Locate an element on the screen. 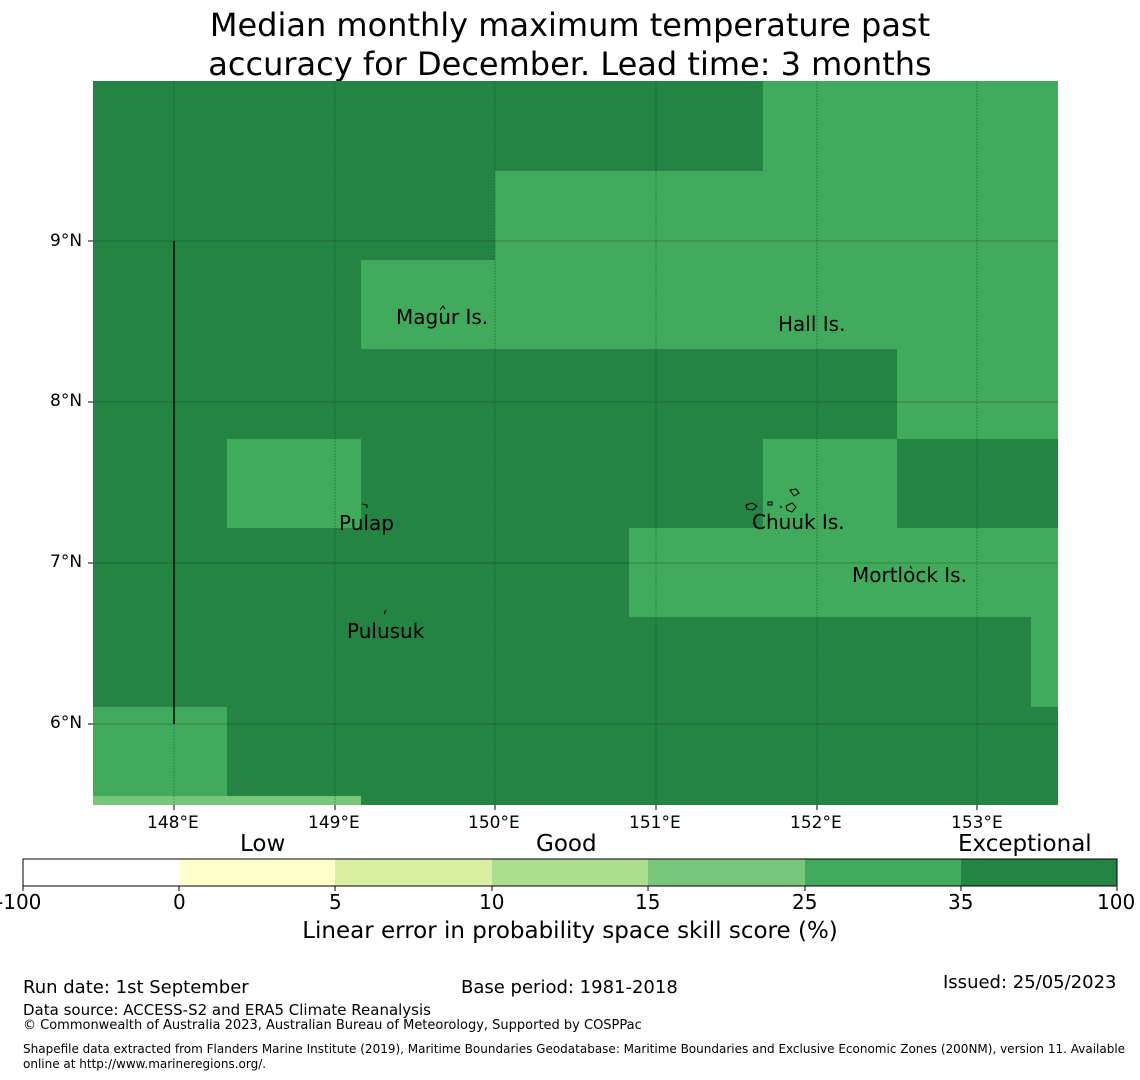  colorbar-tick-label: 25 is located at coordinates (805, 902).